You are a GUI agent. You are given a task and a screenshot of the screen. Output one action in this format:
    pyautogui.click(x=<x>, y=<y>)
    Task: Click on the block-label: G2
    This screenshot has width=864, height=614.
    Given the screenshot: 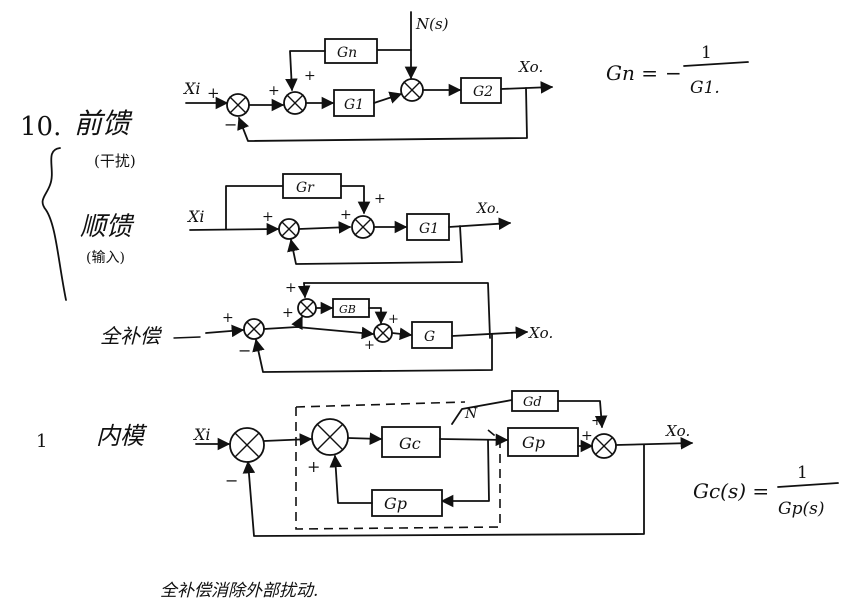 What is the action you would take?
    pyautogui.click(x=483, y=92)
    